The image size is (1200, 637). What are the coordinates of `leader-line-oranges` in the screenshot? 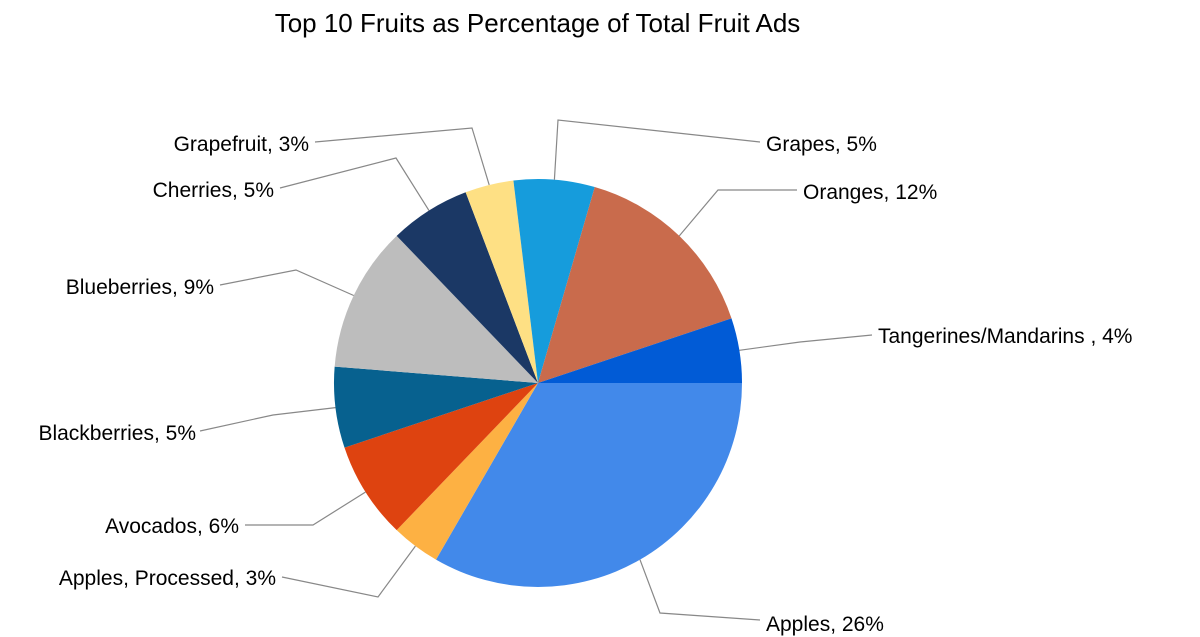 It's located at (737, 213).